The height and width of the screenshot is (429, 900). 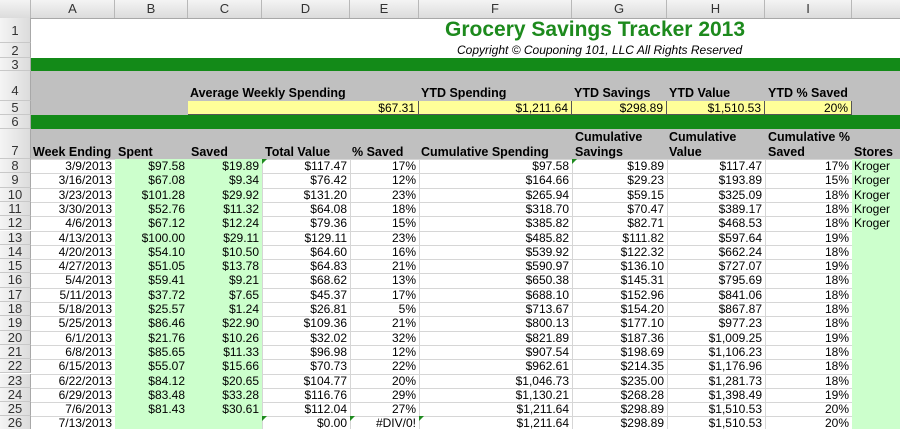 I want to click on cell-week-ending: 4/13/2013, so click(x=85, y=237).